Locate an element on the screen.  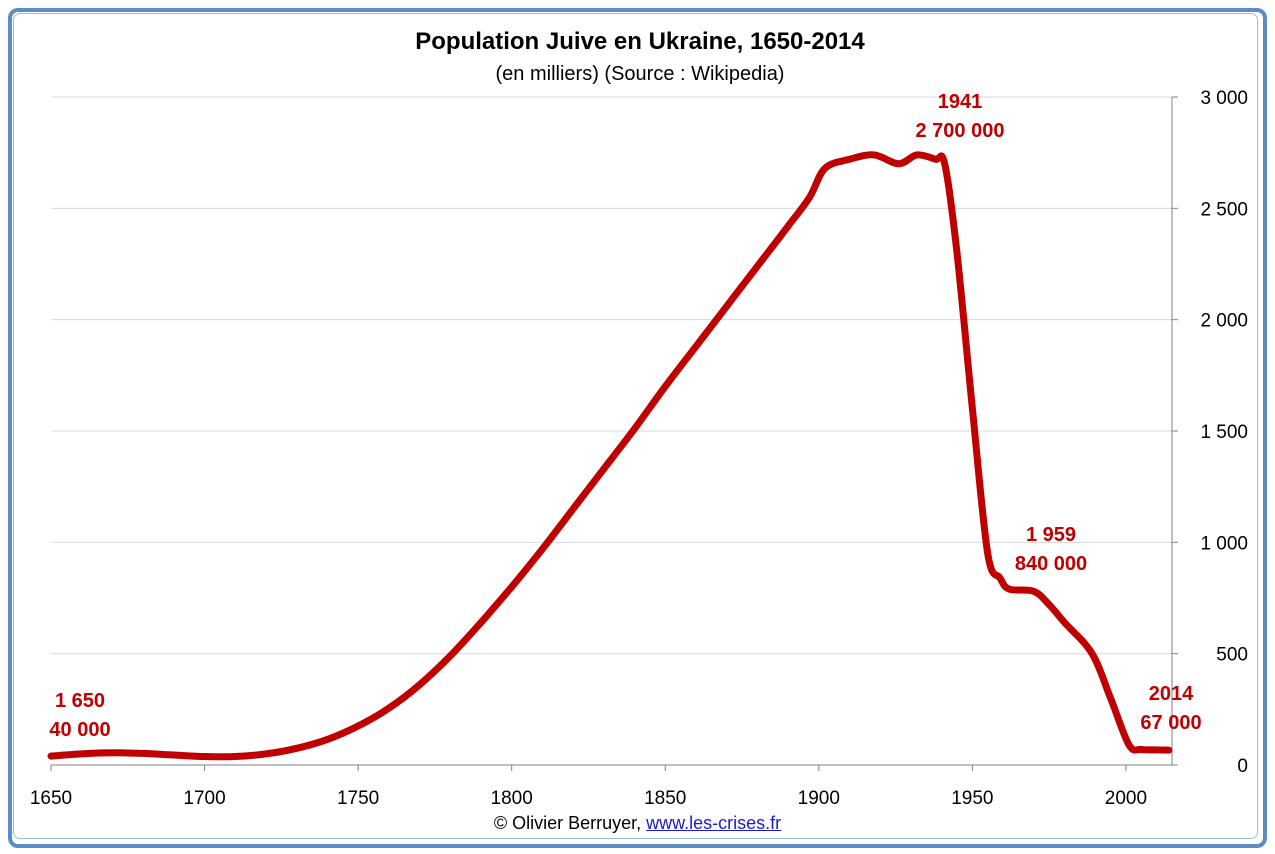
annotation-value: 40 000 is located at coordinates (79, 730).